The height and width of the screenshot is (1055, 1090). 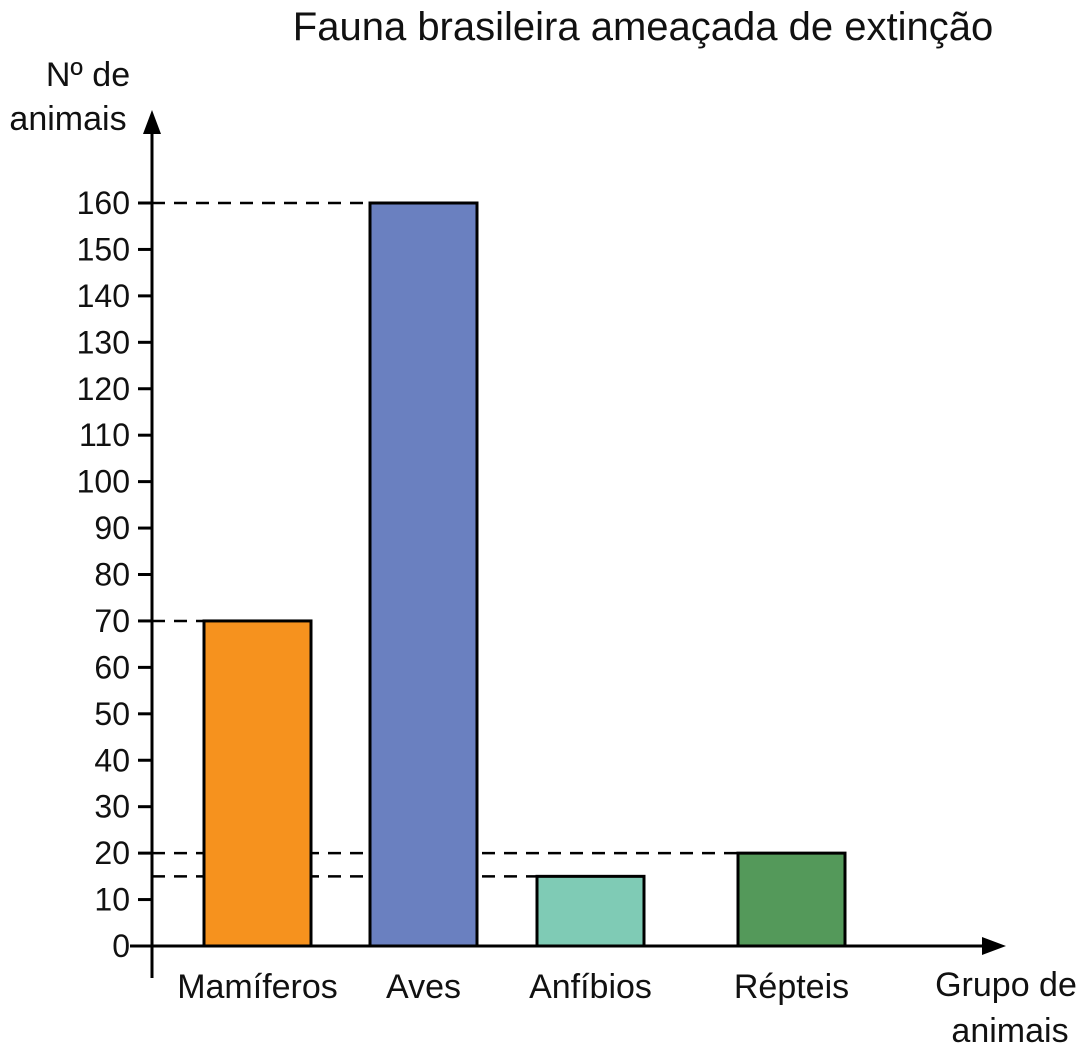 I want to click on category-label-0: Mamíferos, so click(x=257, y=987).